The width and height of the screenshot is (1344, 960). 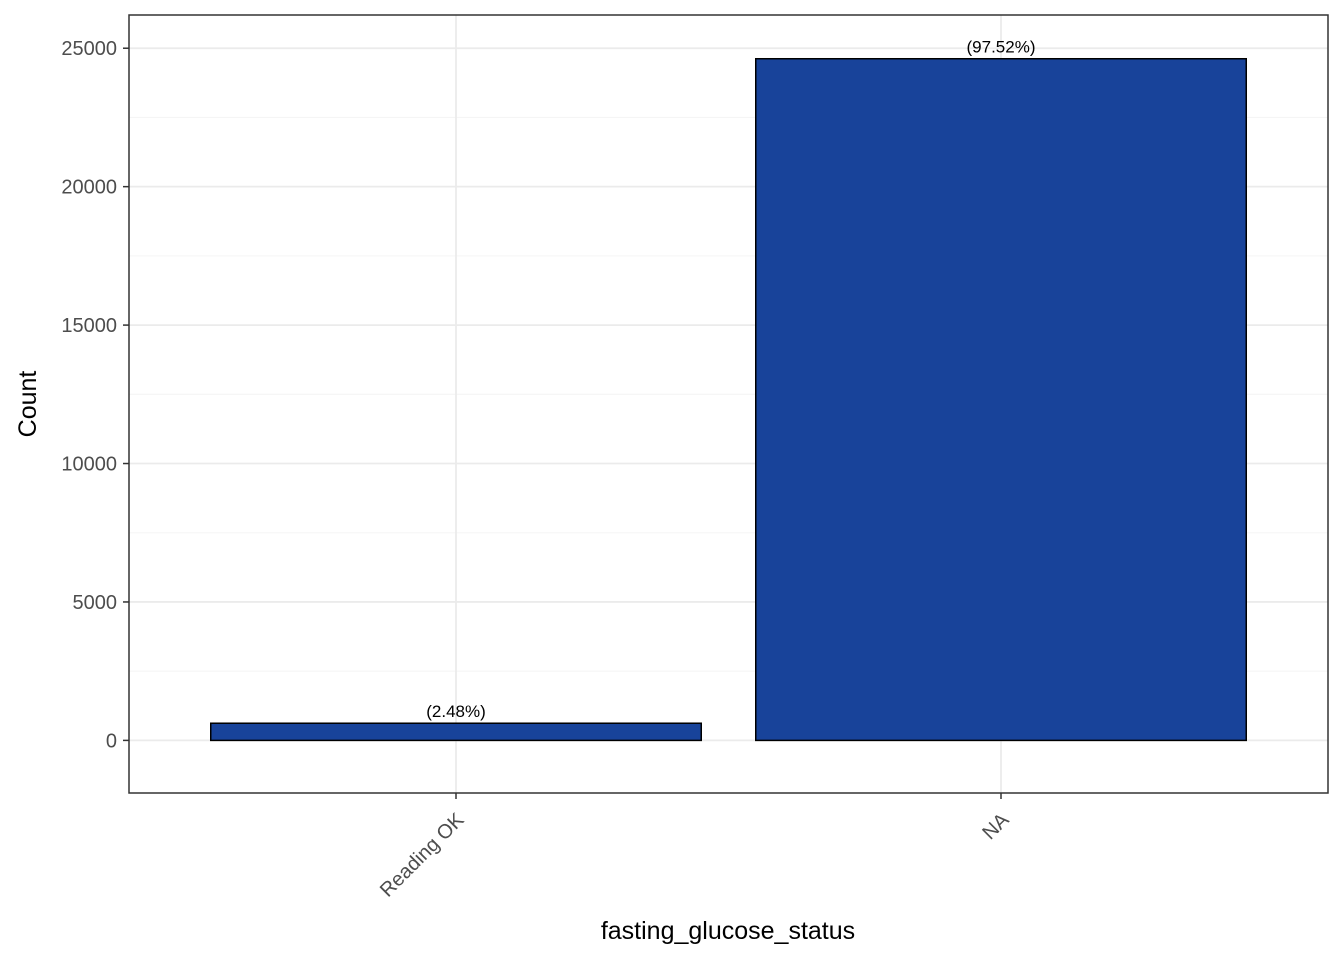 What do you see at coordinates (456, 732) in the screenshot?
I see `bar` at bounding box center [456, 732].